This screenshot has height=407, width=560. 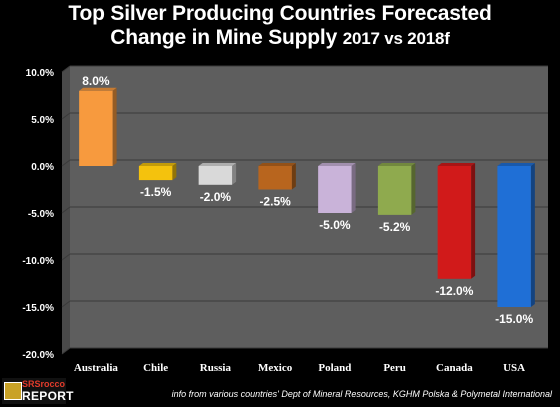 I want to click on logo-line-2: REPORT, so click(x=48, y=396).